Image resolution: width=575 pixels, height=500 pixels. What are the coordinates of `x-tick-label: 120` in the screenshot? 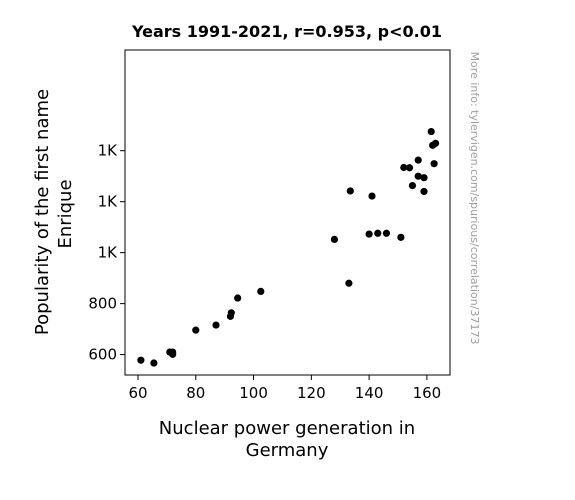 It's located at (311, 393).